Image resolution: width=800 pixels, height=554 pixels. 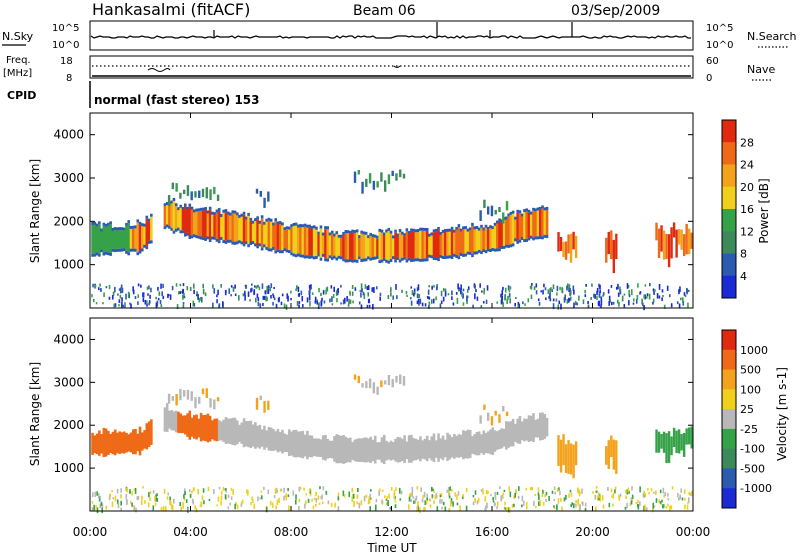 What do you see at coordinates (177, 100) in the screenshot?
I see `cpid-text: normal (fast stereo) 153` at bounding box center [177, 100].